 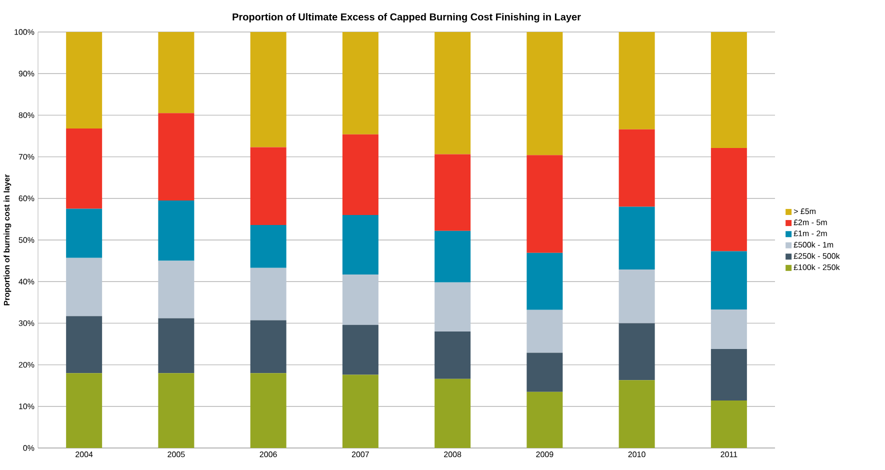 I want to click on y-tick-label: 0%, so click(x=28, y=448).